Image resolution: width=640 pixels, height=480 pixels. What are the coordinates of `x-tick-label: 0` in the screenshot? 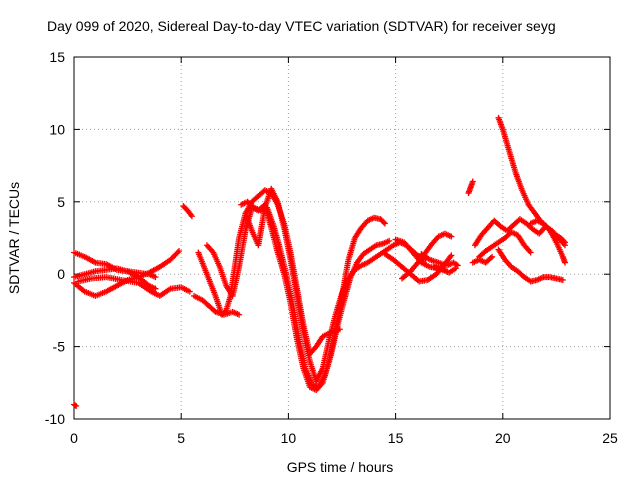 It's located at (74, 438).